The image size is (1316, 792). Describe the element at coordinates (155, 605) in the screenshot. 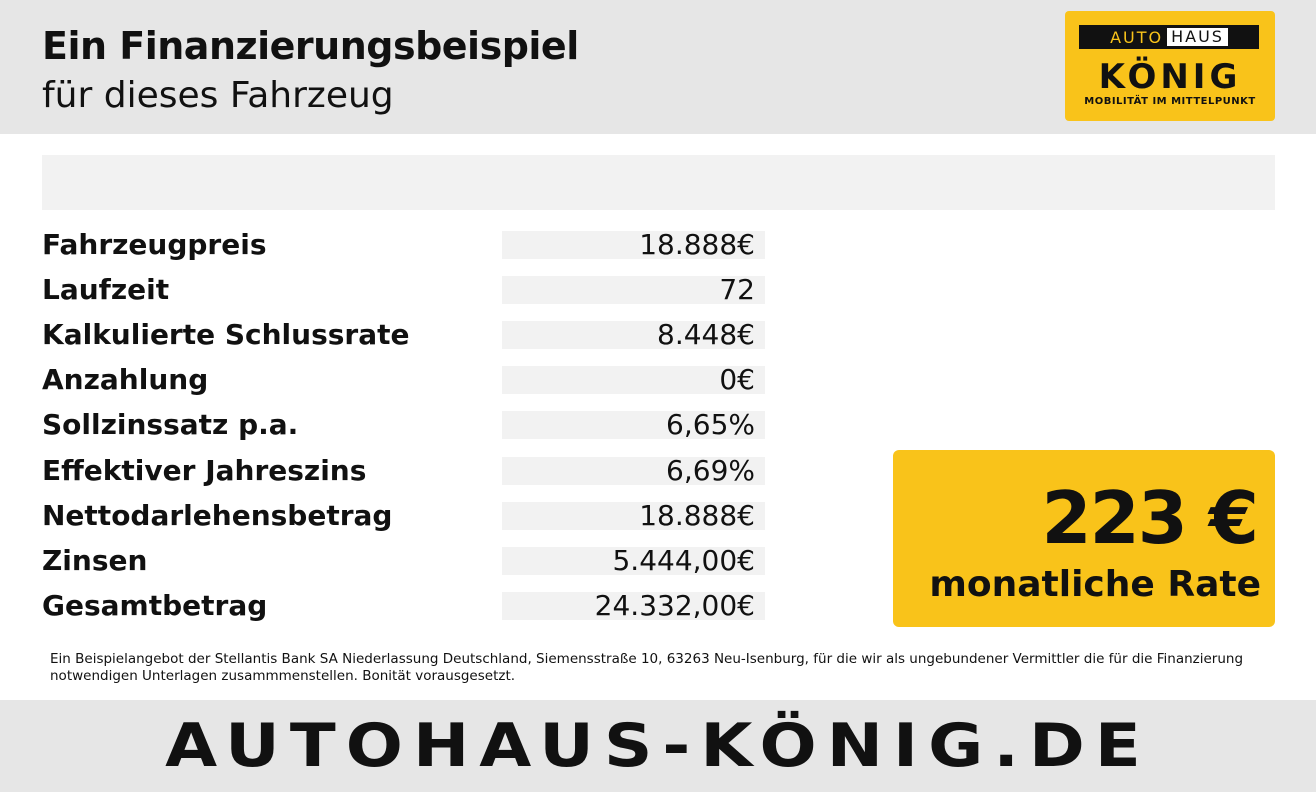

I see `row-label: Gesamtbetrag` at that location.